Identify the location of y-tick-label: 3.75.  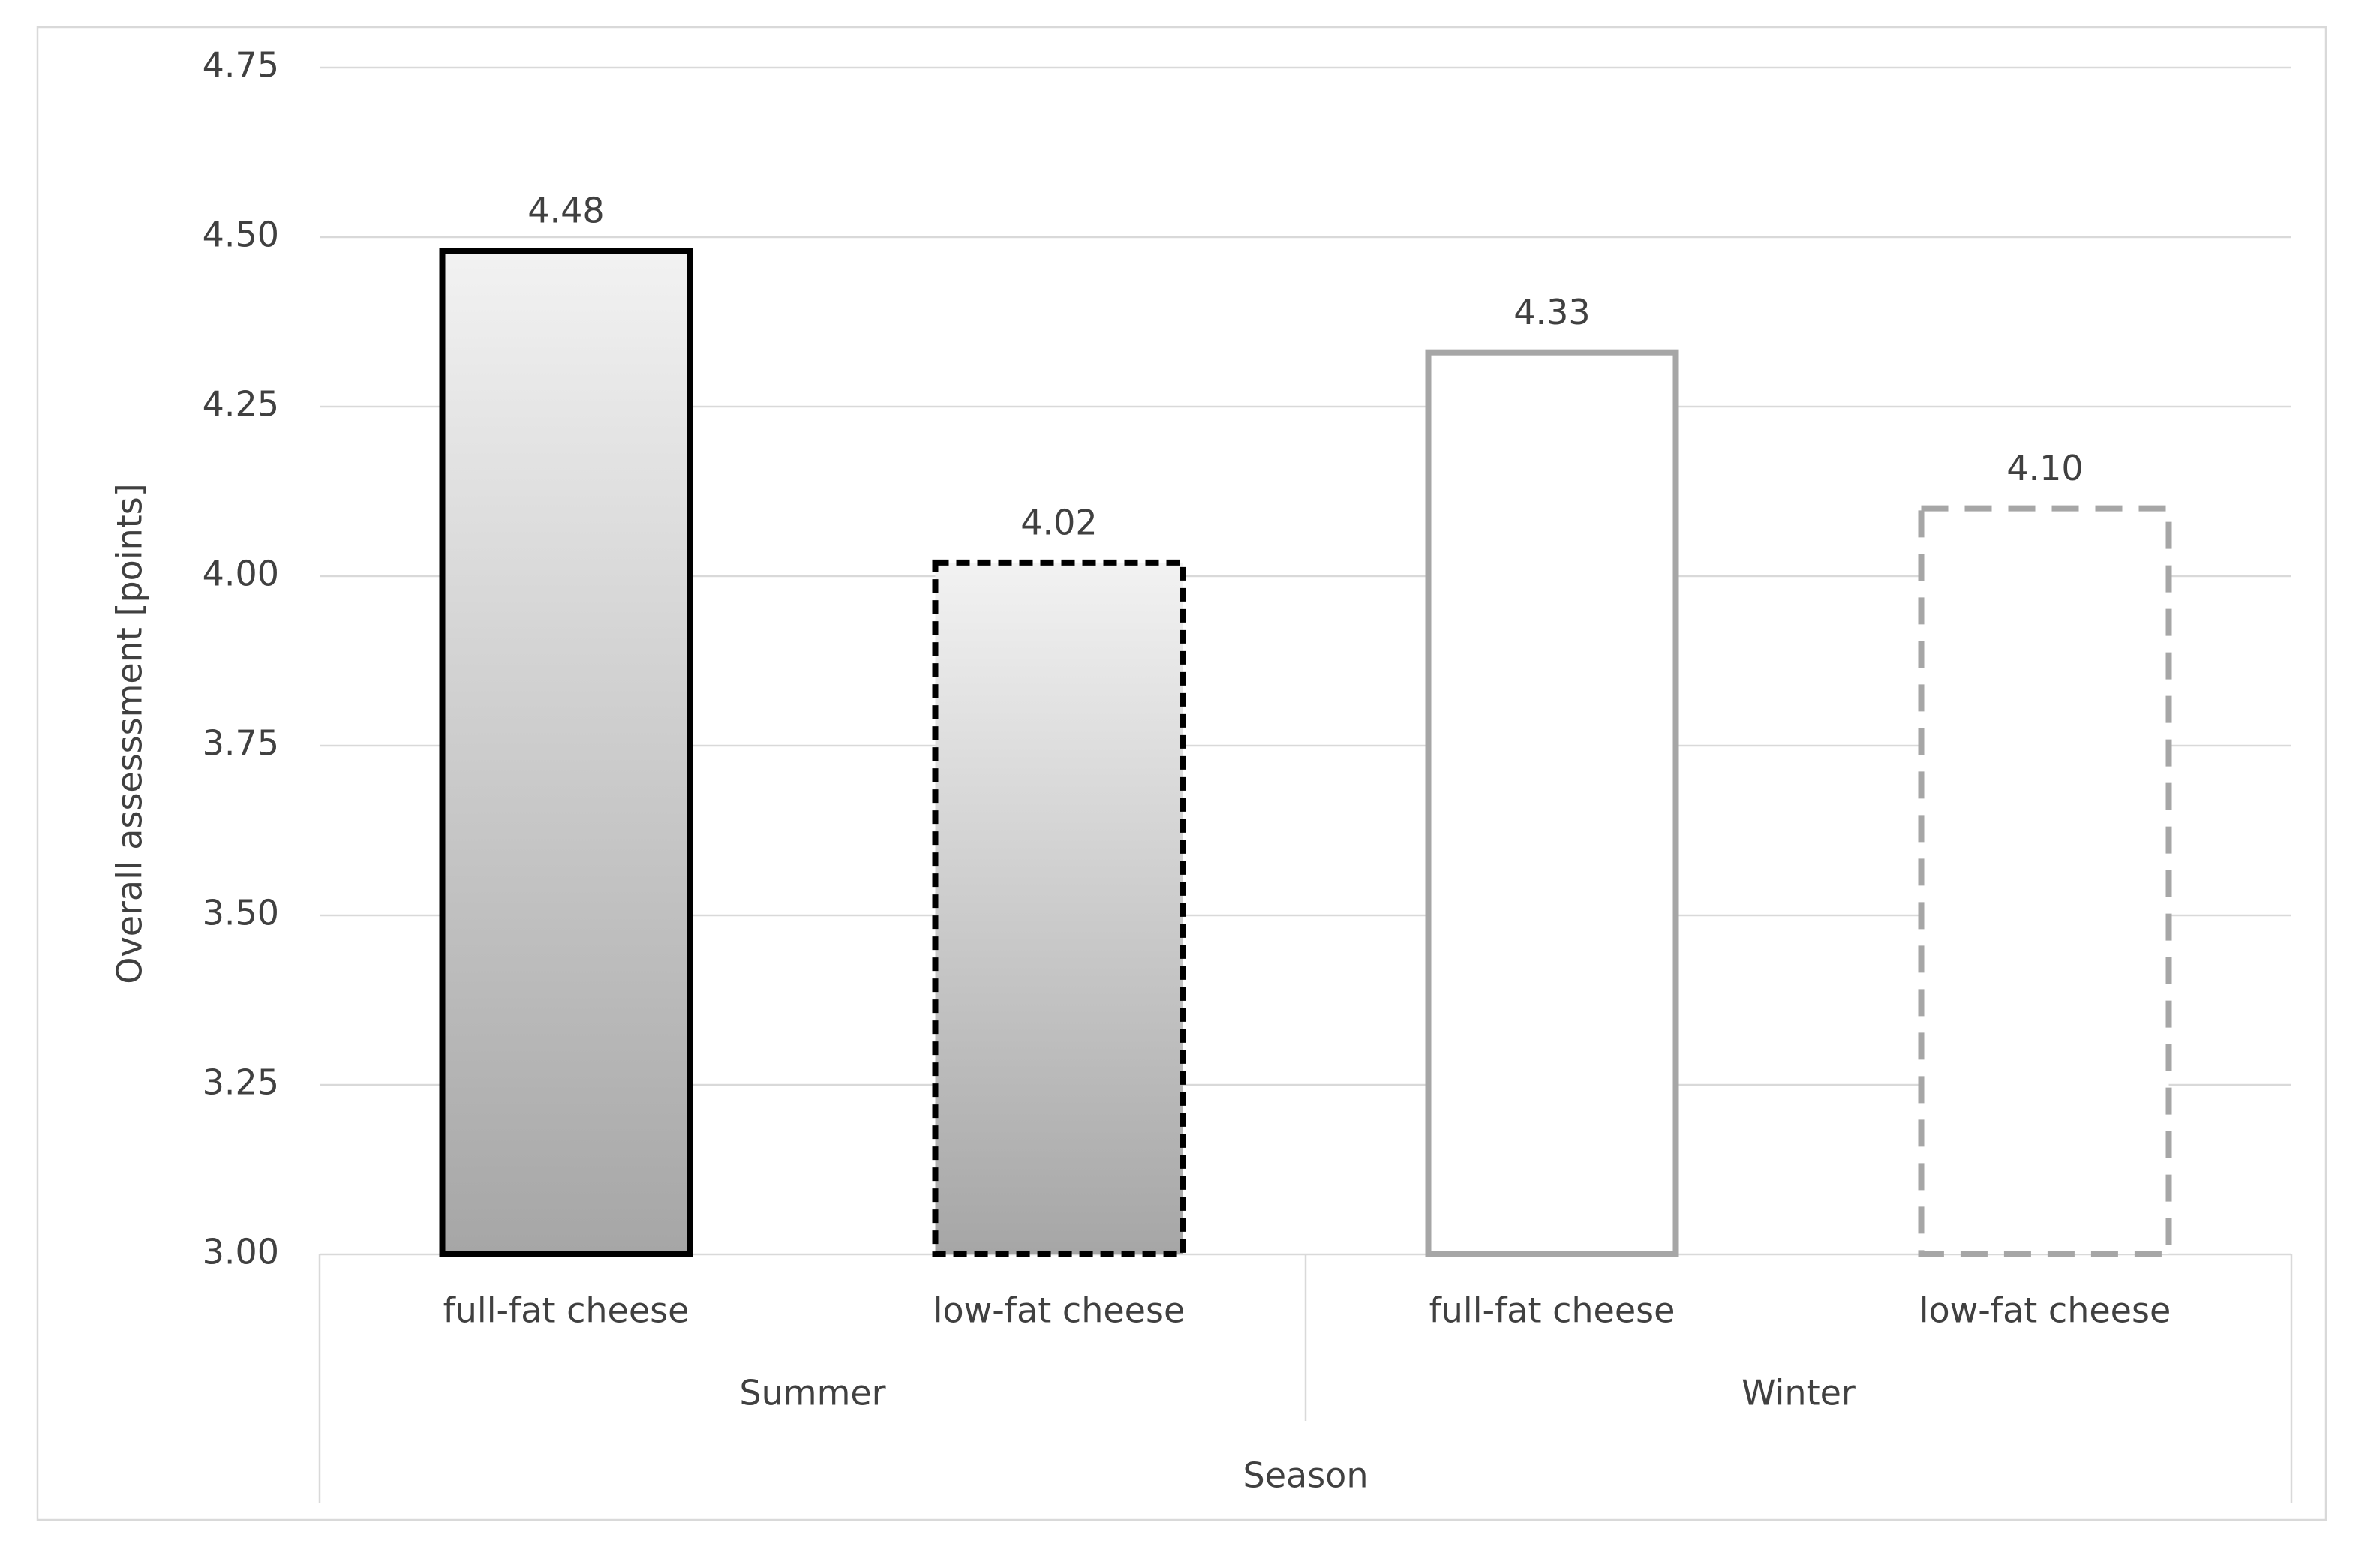
(241, 743).